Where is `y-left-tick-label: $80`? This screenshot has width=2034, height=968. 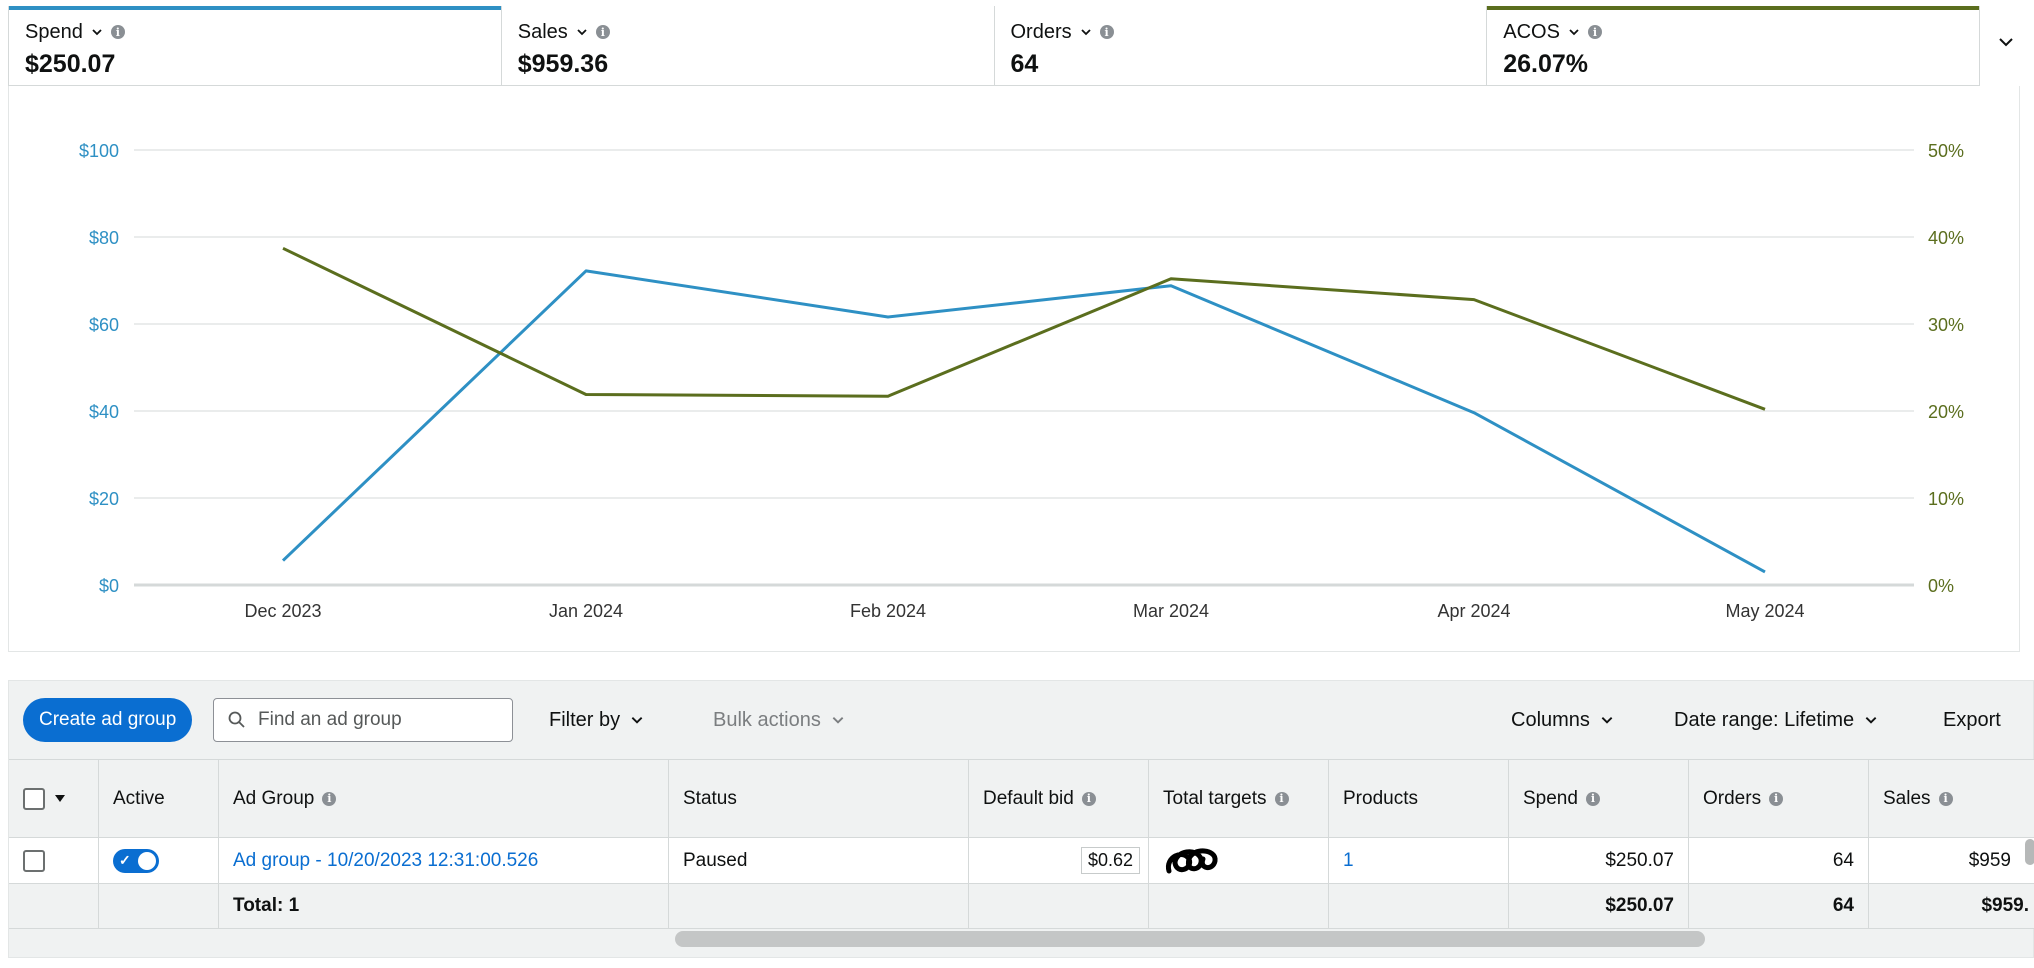
y-left-tick-label: $80 is located at coordinates (104, 238).